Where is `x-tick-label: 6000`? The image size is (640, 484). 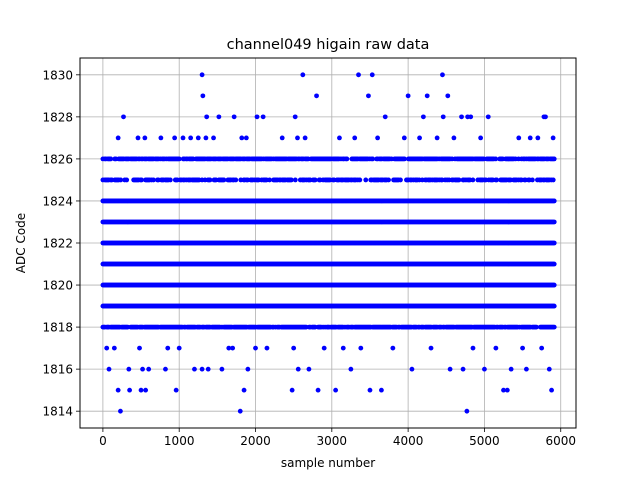 x-tick-label: 6000 is located at coordinates (560, 441).